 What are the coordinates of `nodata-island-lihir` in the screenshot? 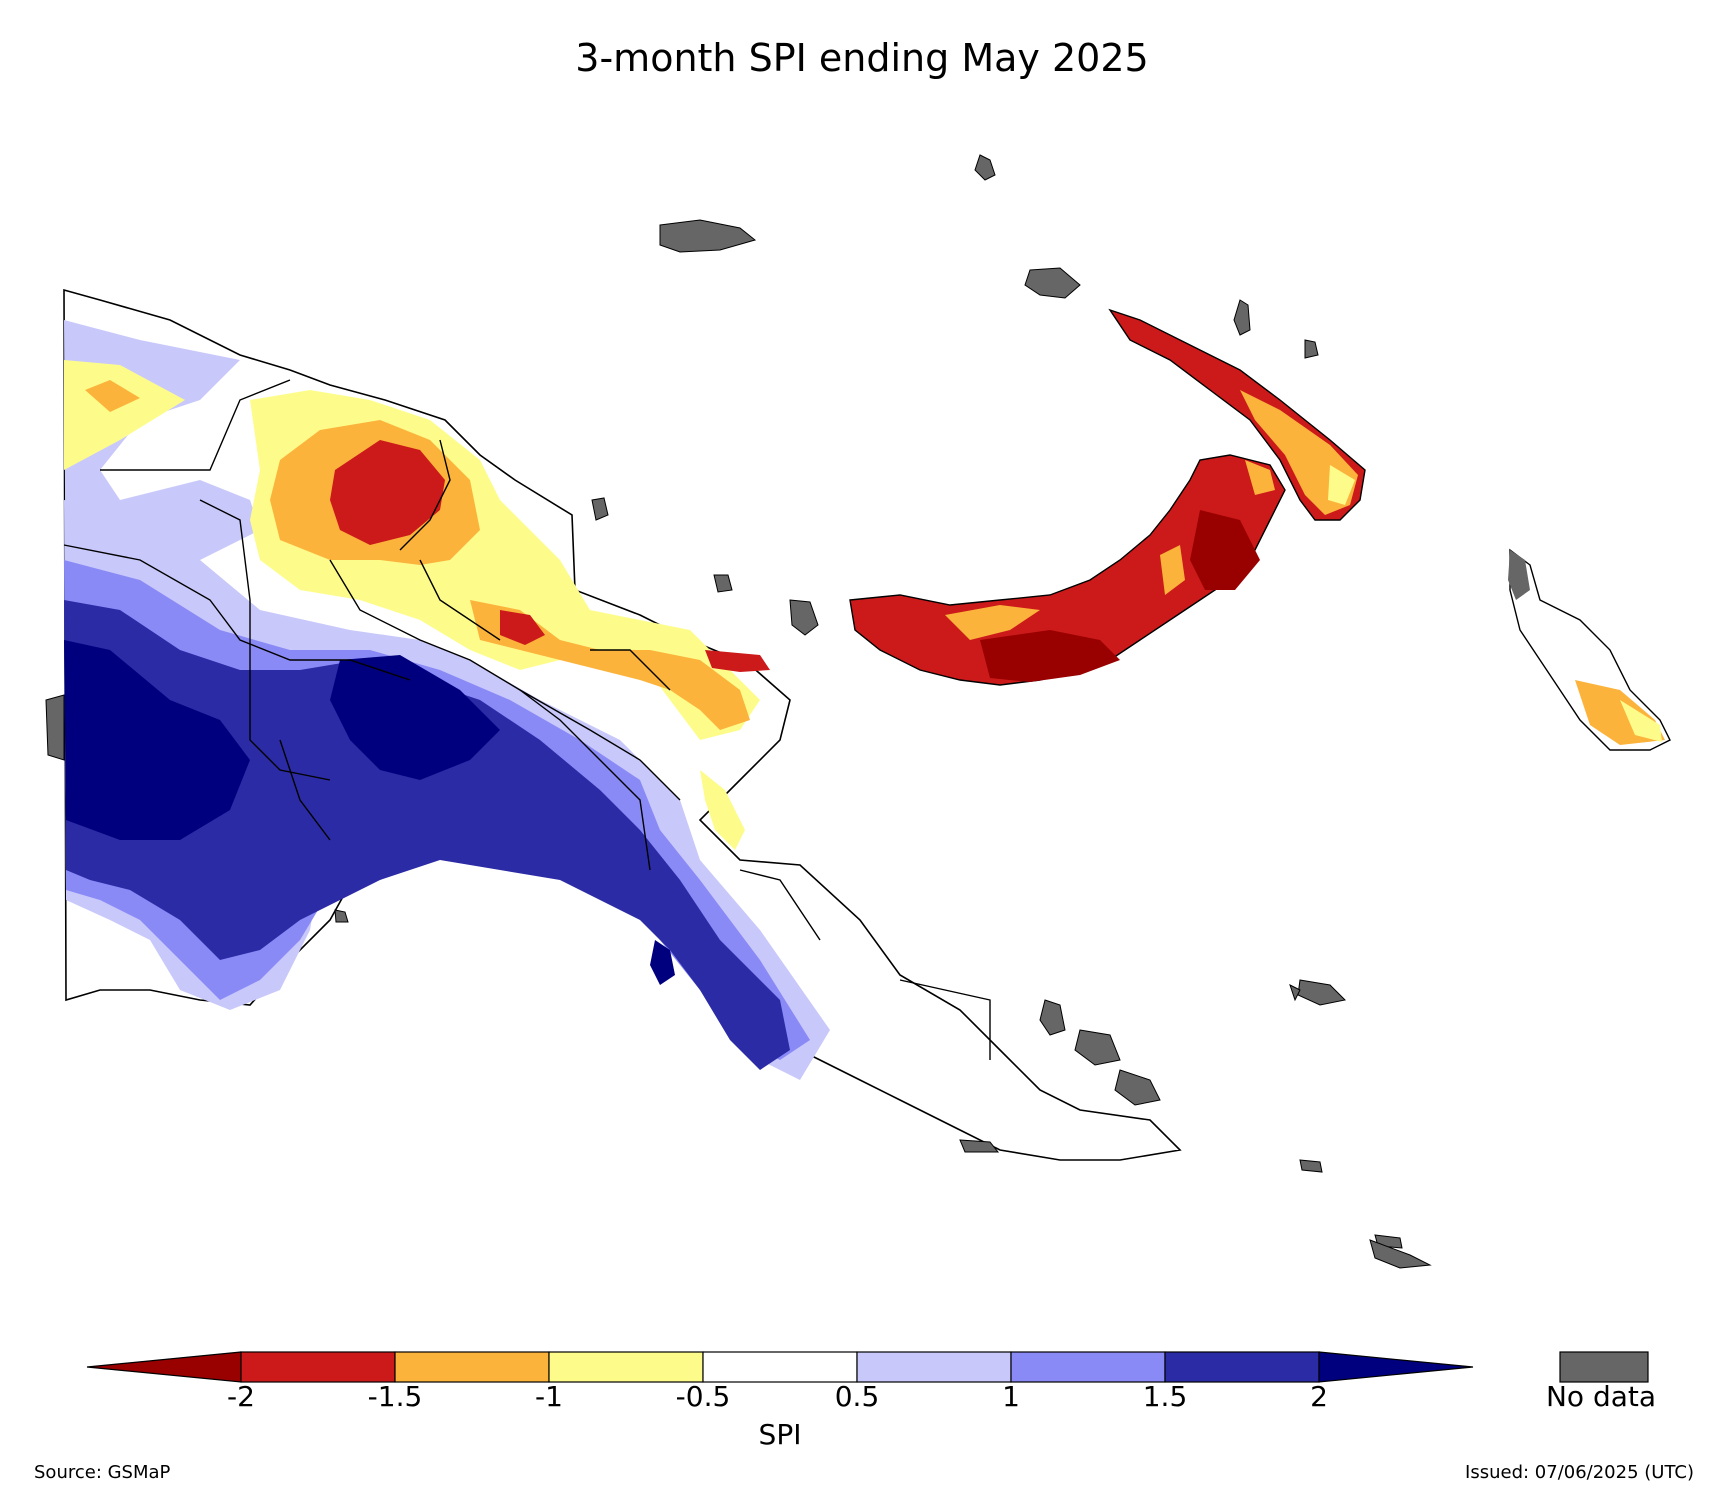 It's located at (1311, 349).